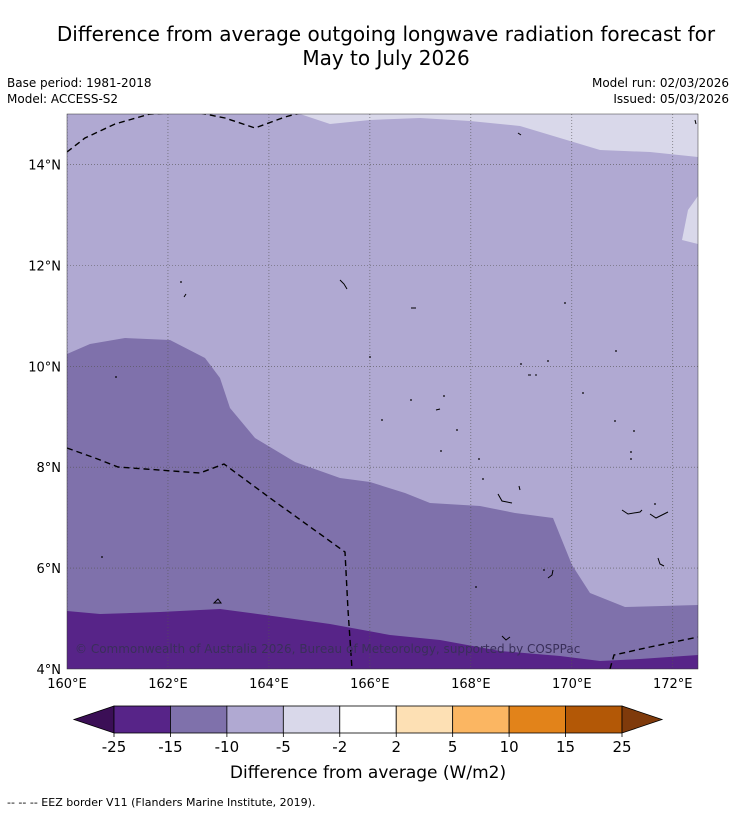 The image size is (736, 816). I want to click on model-run: Model run: 02/03/2026, so click(660, 83).